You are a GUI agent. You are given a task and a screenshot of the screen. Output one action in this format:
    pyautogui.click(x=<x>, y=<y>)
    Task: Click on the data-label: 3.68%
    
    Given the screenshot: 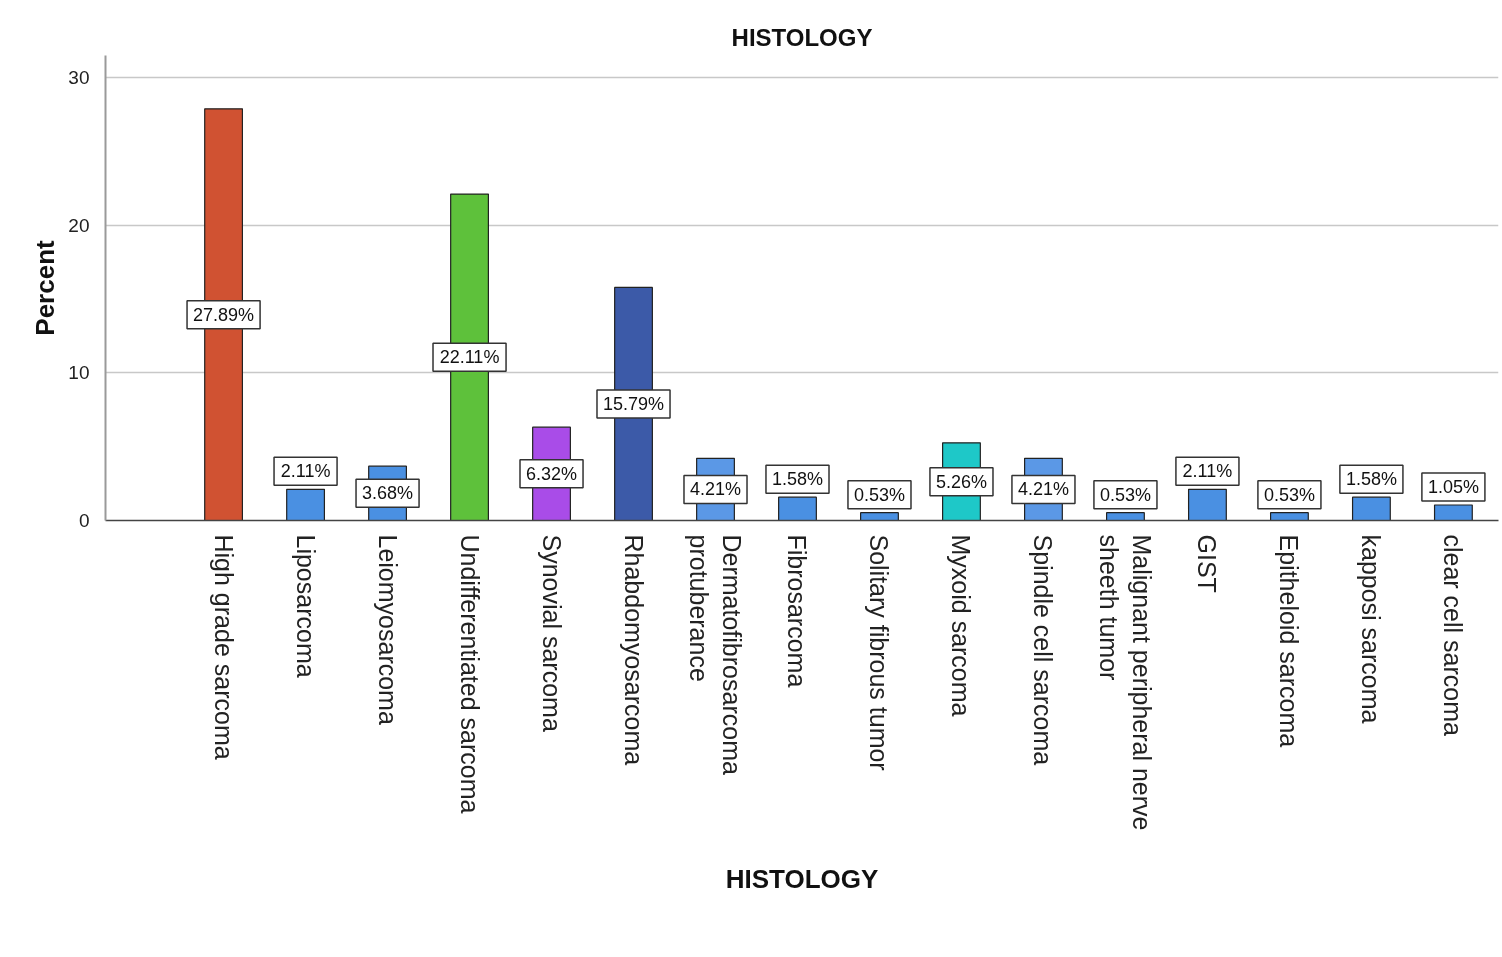 What is the action you would take?
    pyautogui.click(x=388, y=493)
    